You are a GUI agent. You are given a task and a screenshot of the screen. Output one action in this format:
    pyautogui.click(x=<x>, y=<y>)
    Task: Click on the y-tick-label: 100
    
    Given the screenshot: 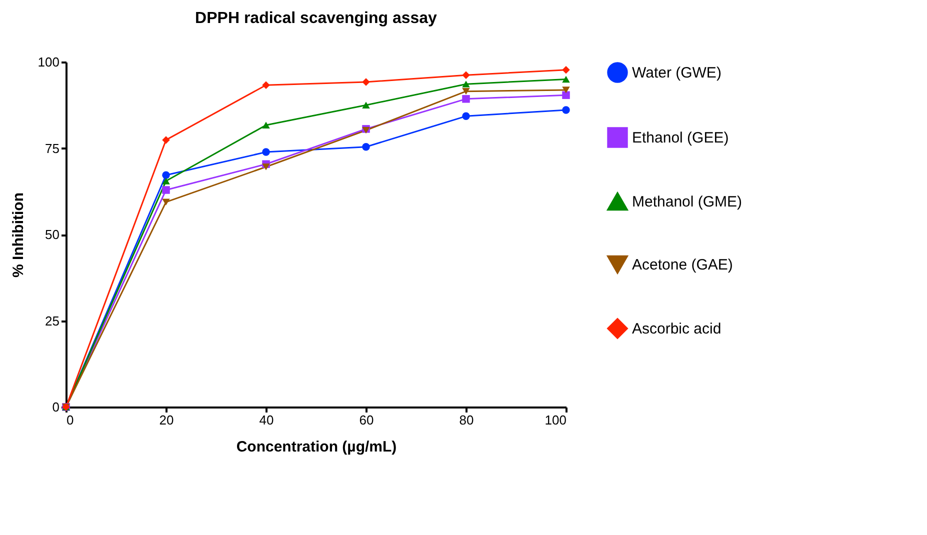 What is the action you would take?
    pyautogui.click(x=49, y=62)
    